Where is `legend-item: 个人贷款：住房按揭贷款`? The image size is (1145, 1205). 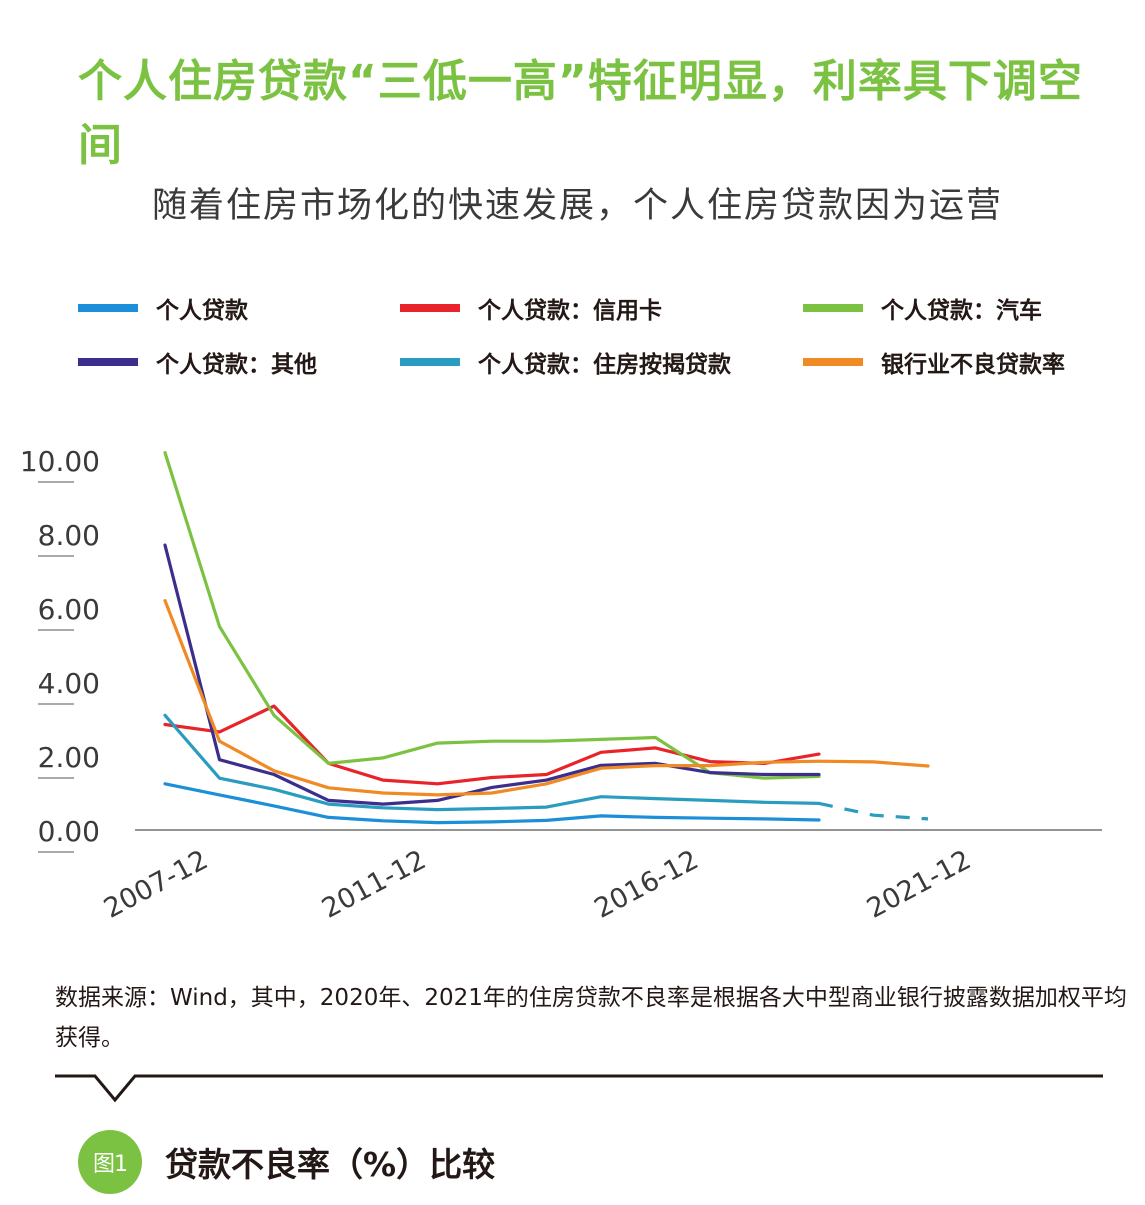
legend-item: 个人贷款：住房按揭贷款 is located at coordinates (565, 362).